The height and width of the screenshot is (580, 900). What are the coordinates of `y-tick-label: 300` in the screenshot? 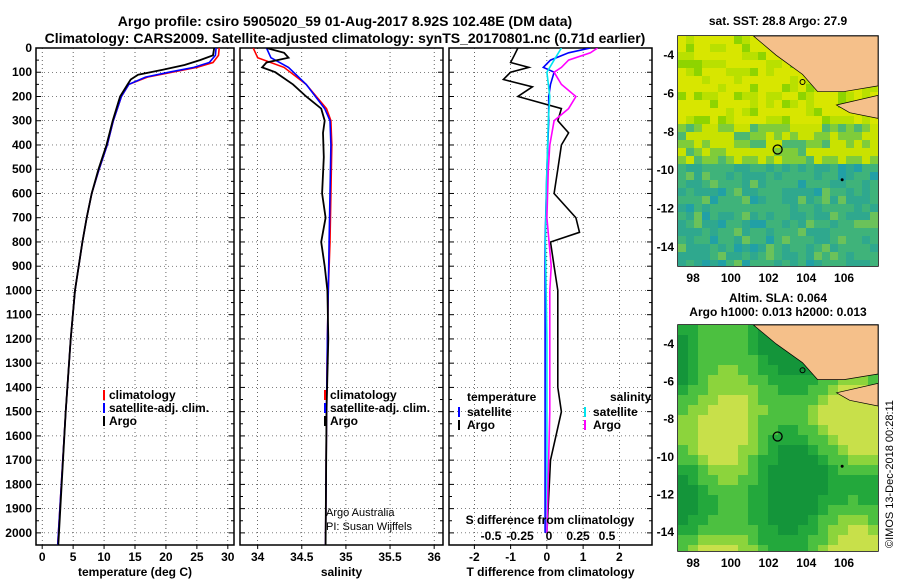 It's located at (22, 121).